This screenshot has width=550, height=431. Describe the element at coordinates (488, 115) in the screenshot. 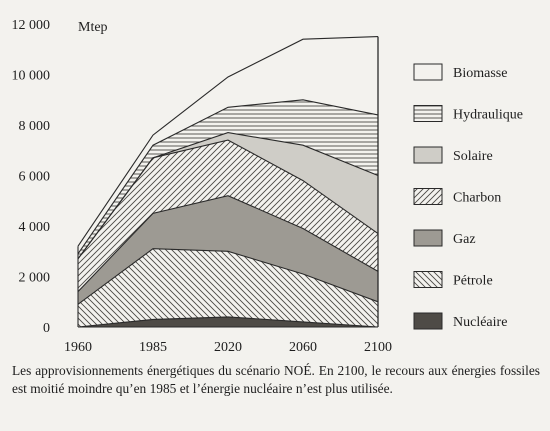

I see `legend-label: Hydraulique` at that location.